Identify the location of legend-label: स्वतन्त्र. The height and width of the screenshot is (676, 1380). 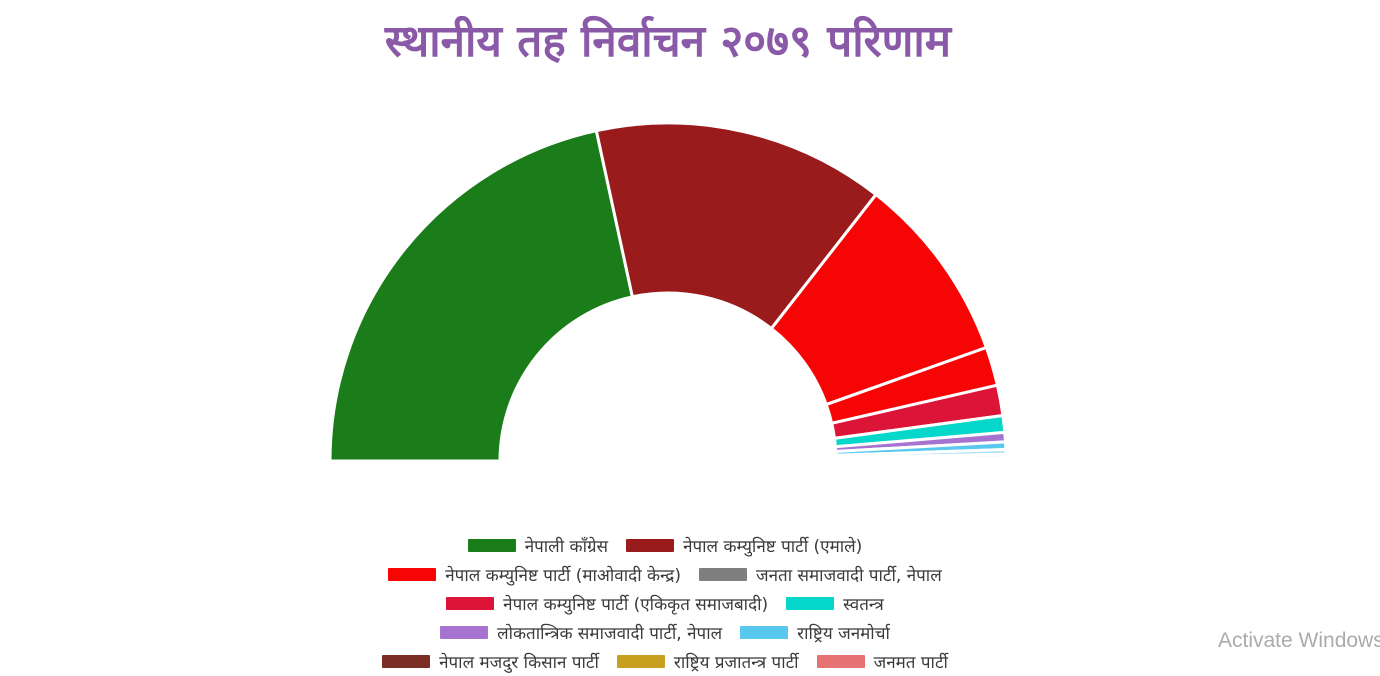
(863, 605).